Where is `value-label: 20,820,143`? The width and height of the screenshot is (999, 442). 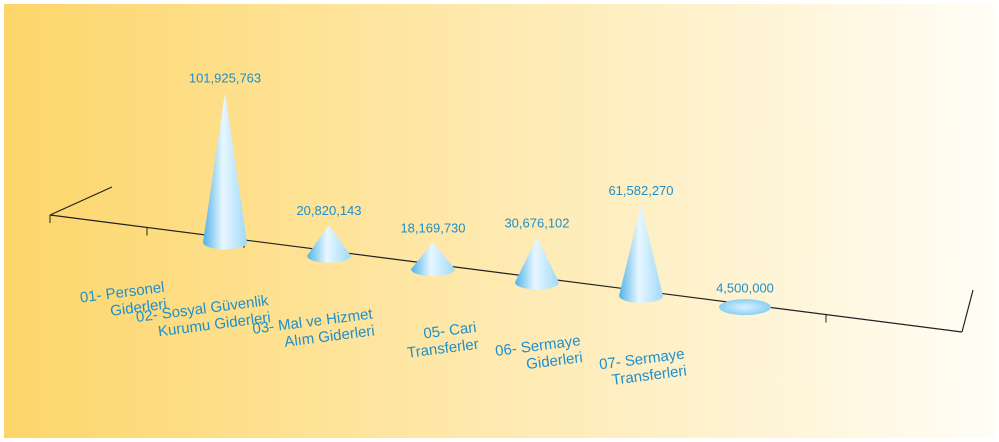
value-label: 20,820,143 is located at coordinates (328, 210).